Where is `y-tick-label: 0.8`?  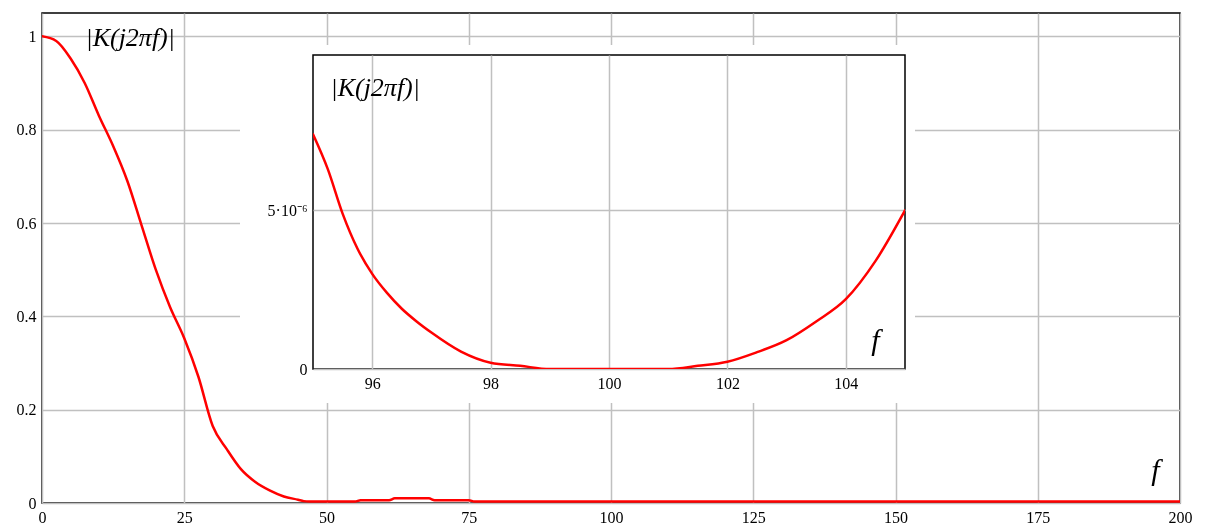
y-tick-label: 0.8 is located at coordinates (26, 130).